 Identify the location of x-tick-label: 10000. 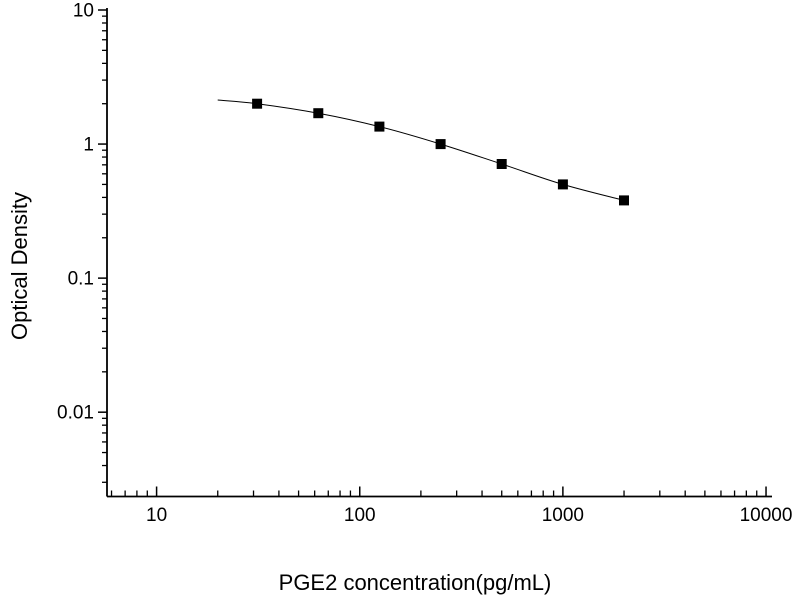
(766, 515).